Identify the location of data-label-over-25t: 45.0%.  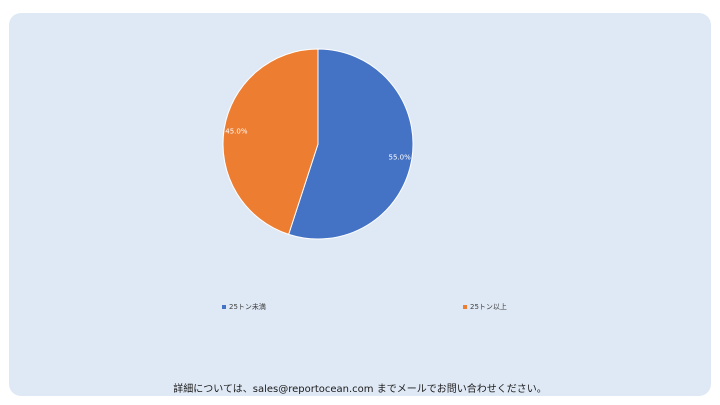
(236, 132).